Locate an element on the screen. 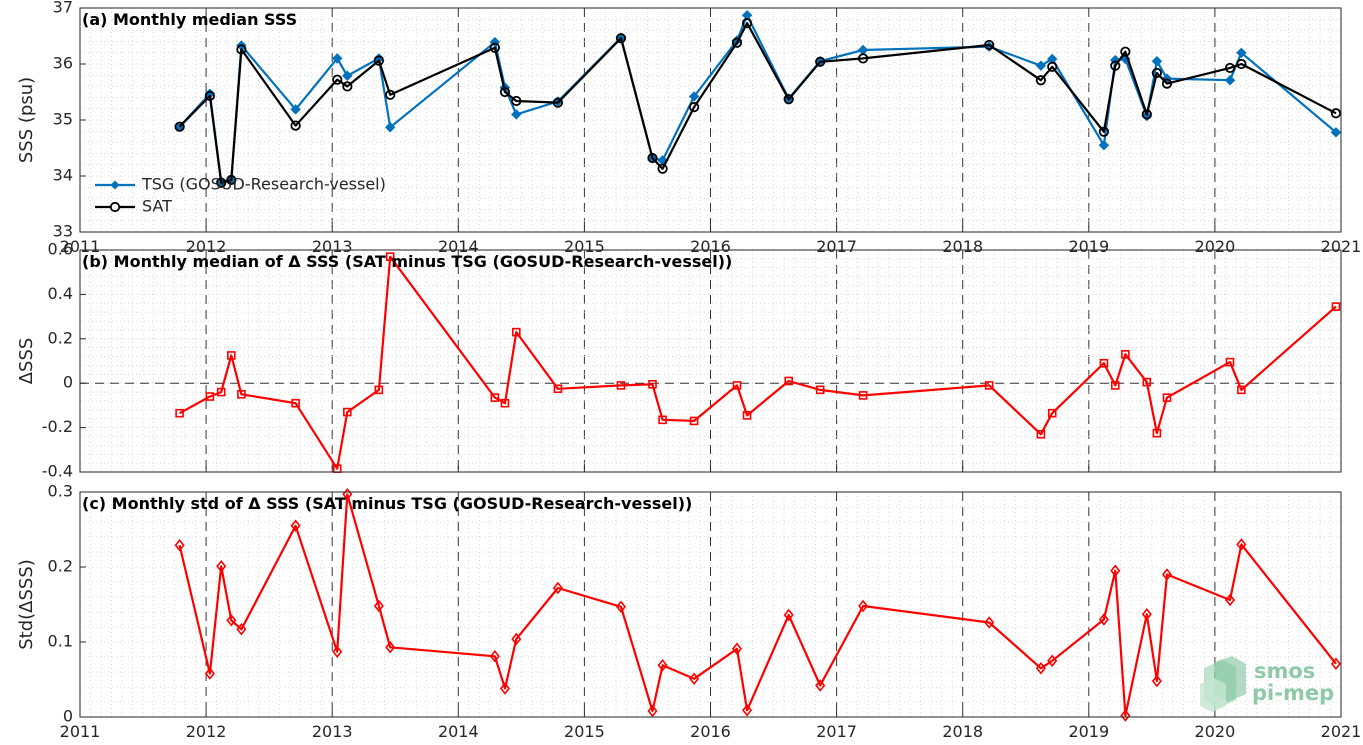  panel-b-y-tick-label: 0.4 is located at coordinates (60, 293).